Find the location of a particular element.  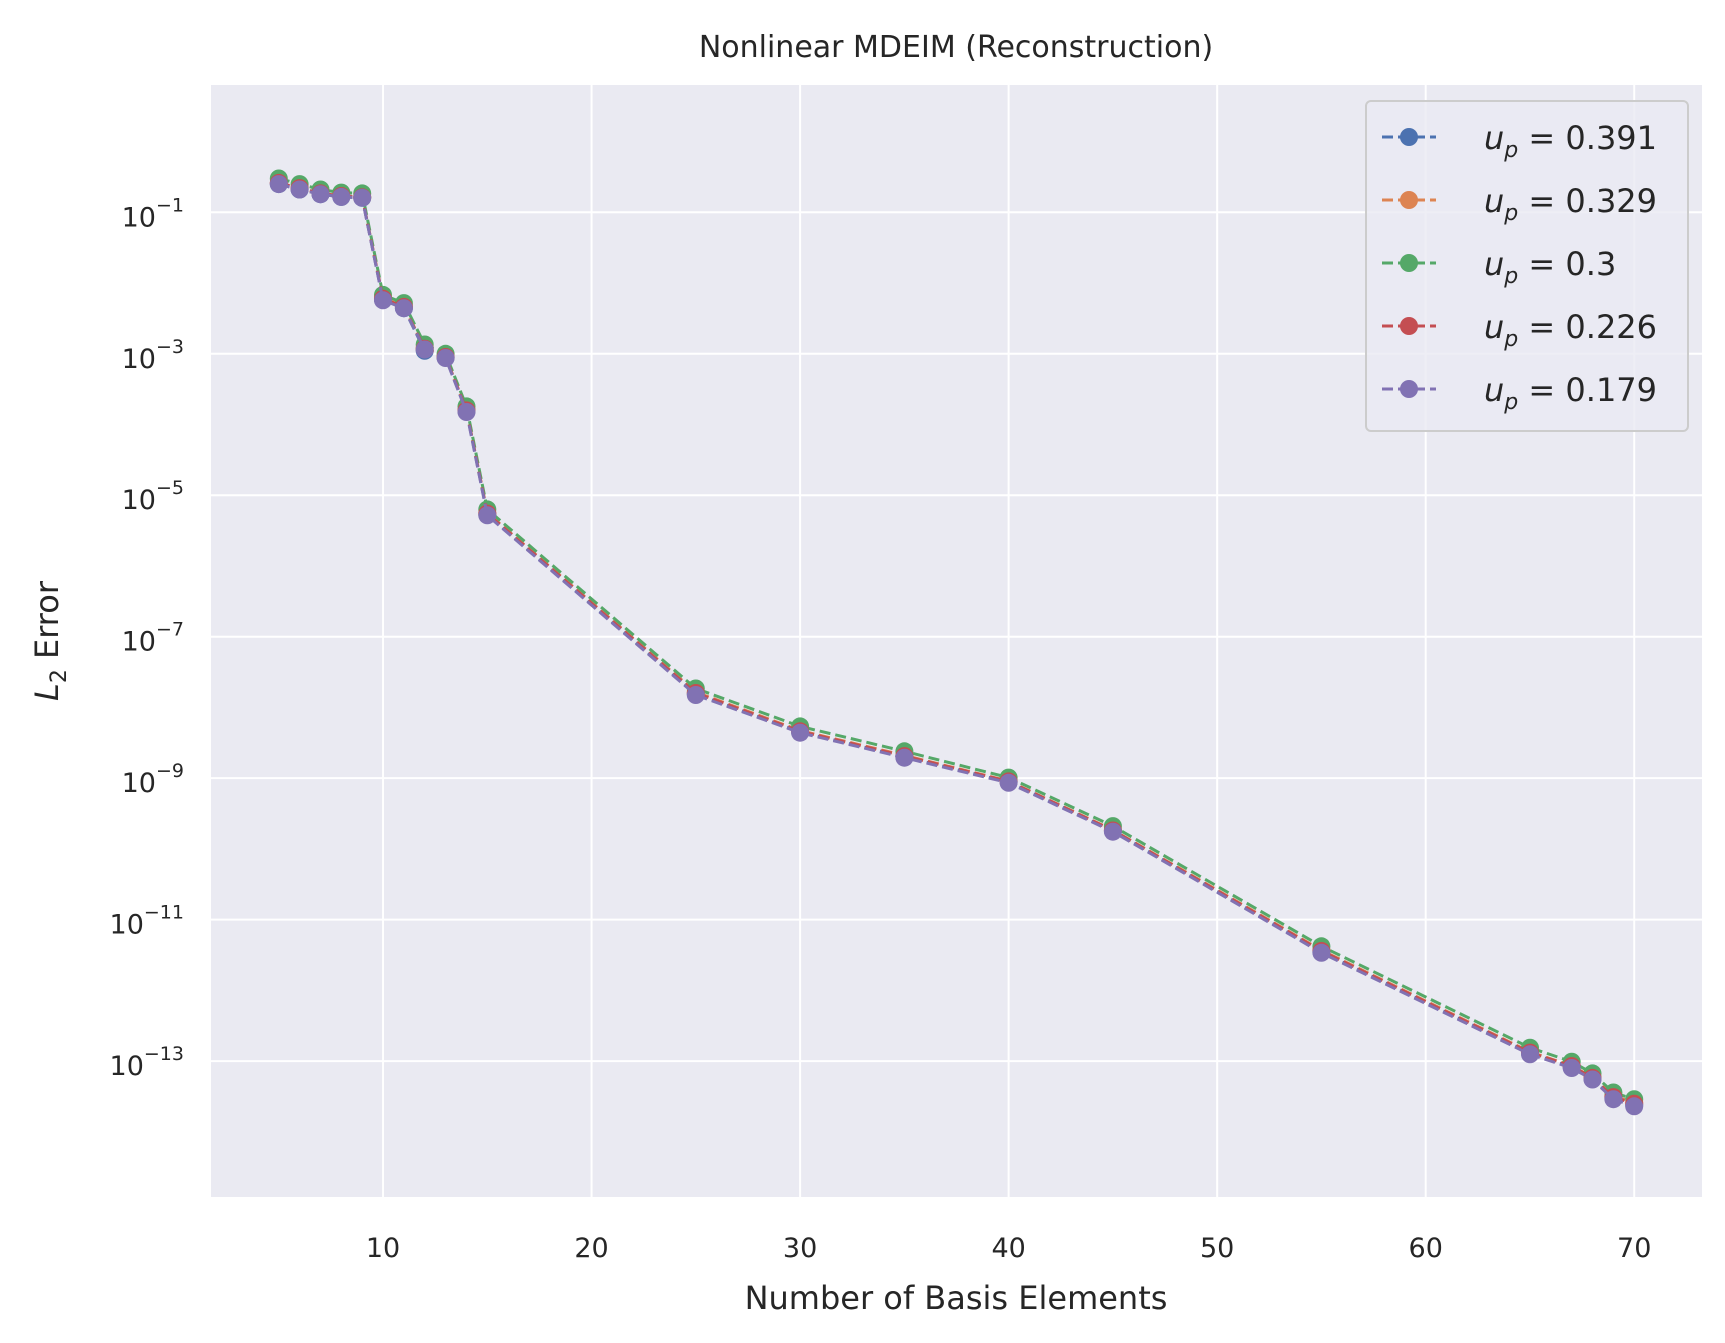

x-tick-label: 20 is located at coordinates (591, 1248).